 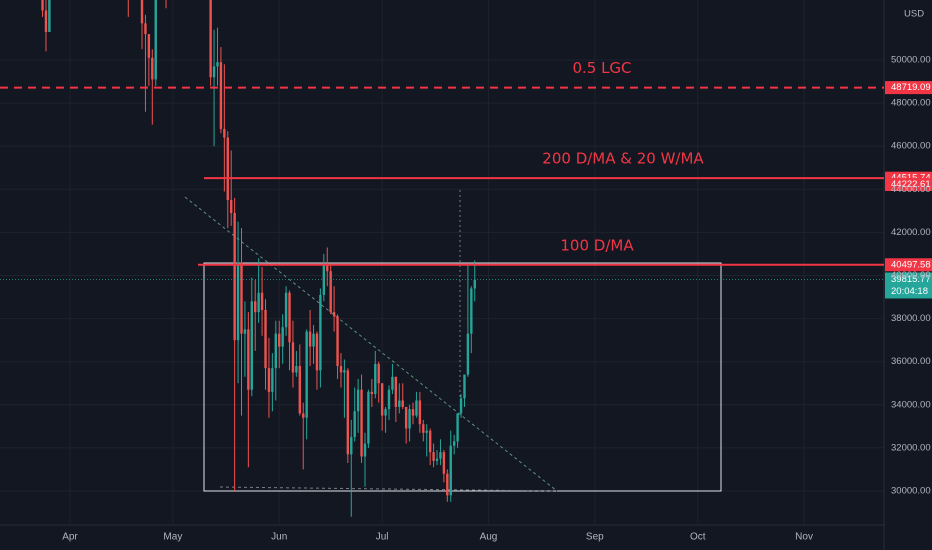 I want to click on y-tick-label: 34000.00, so click(x=911, y=404).